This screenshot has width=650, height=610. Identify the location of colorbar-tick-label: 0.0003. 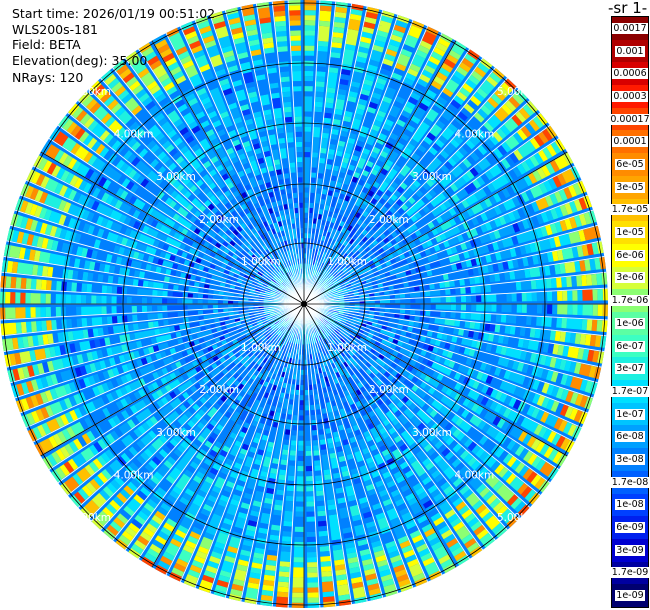
(630, 96).